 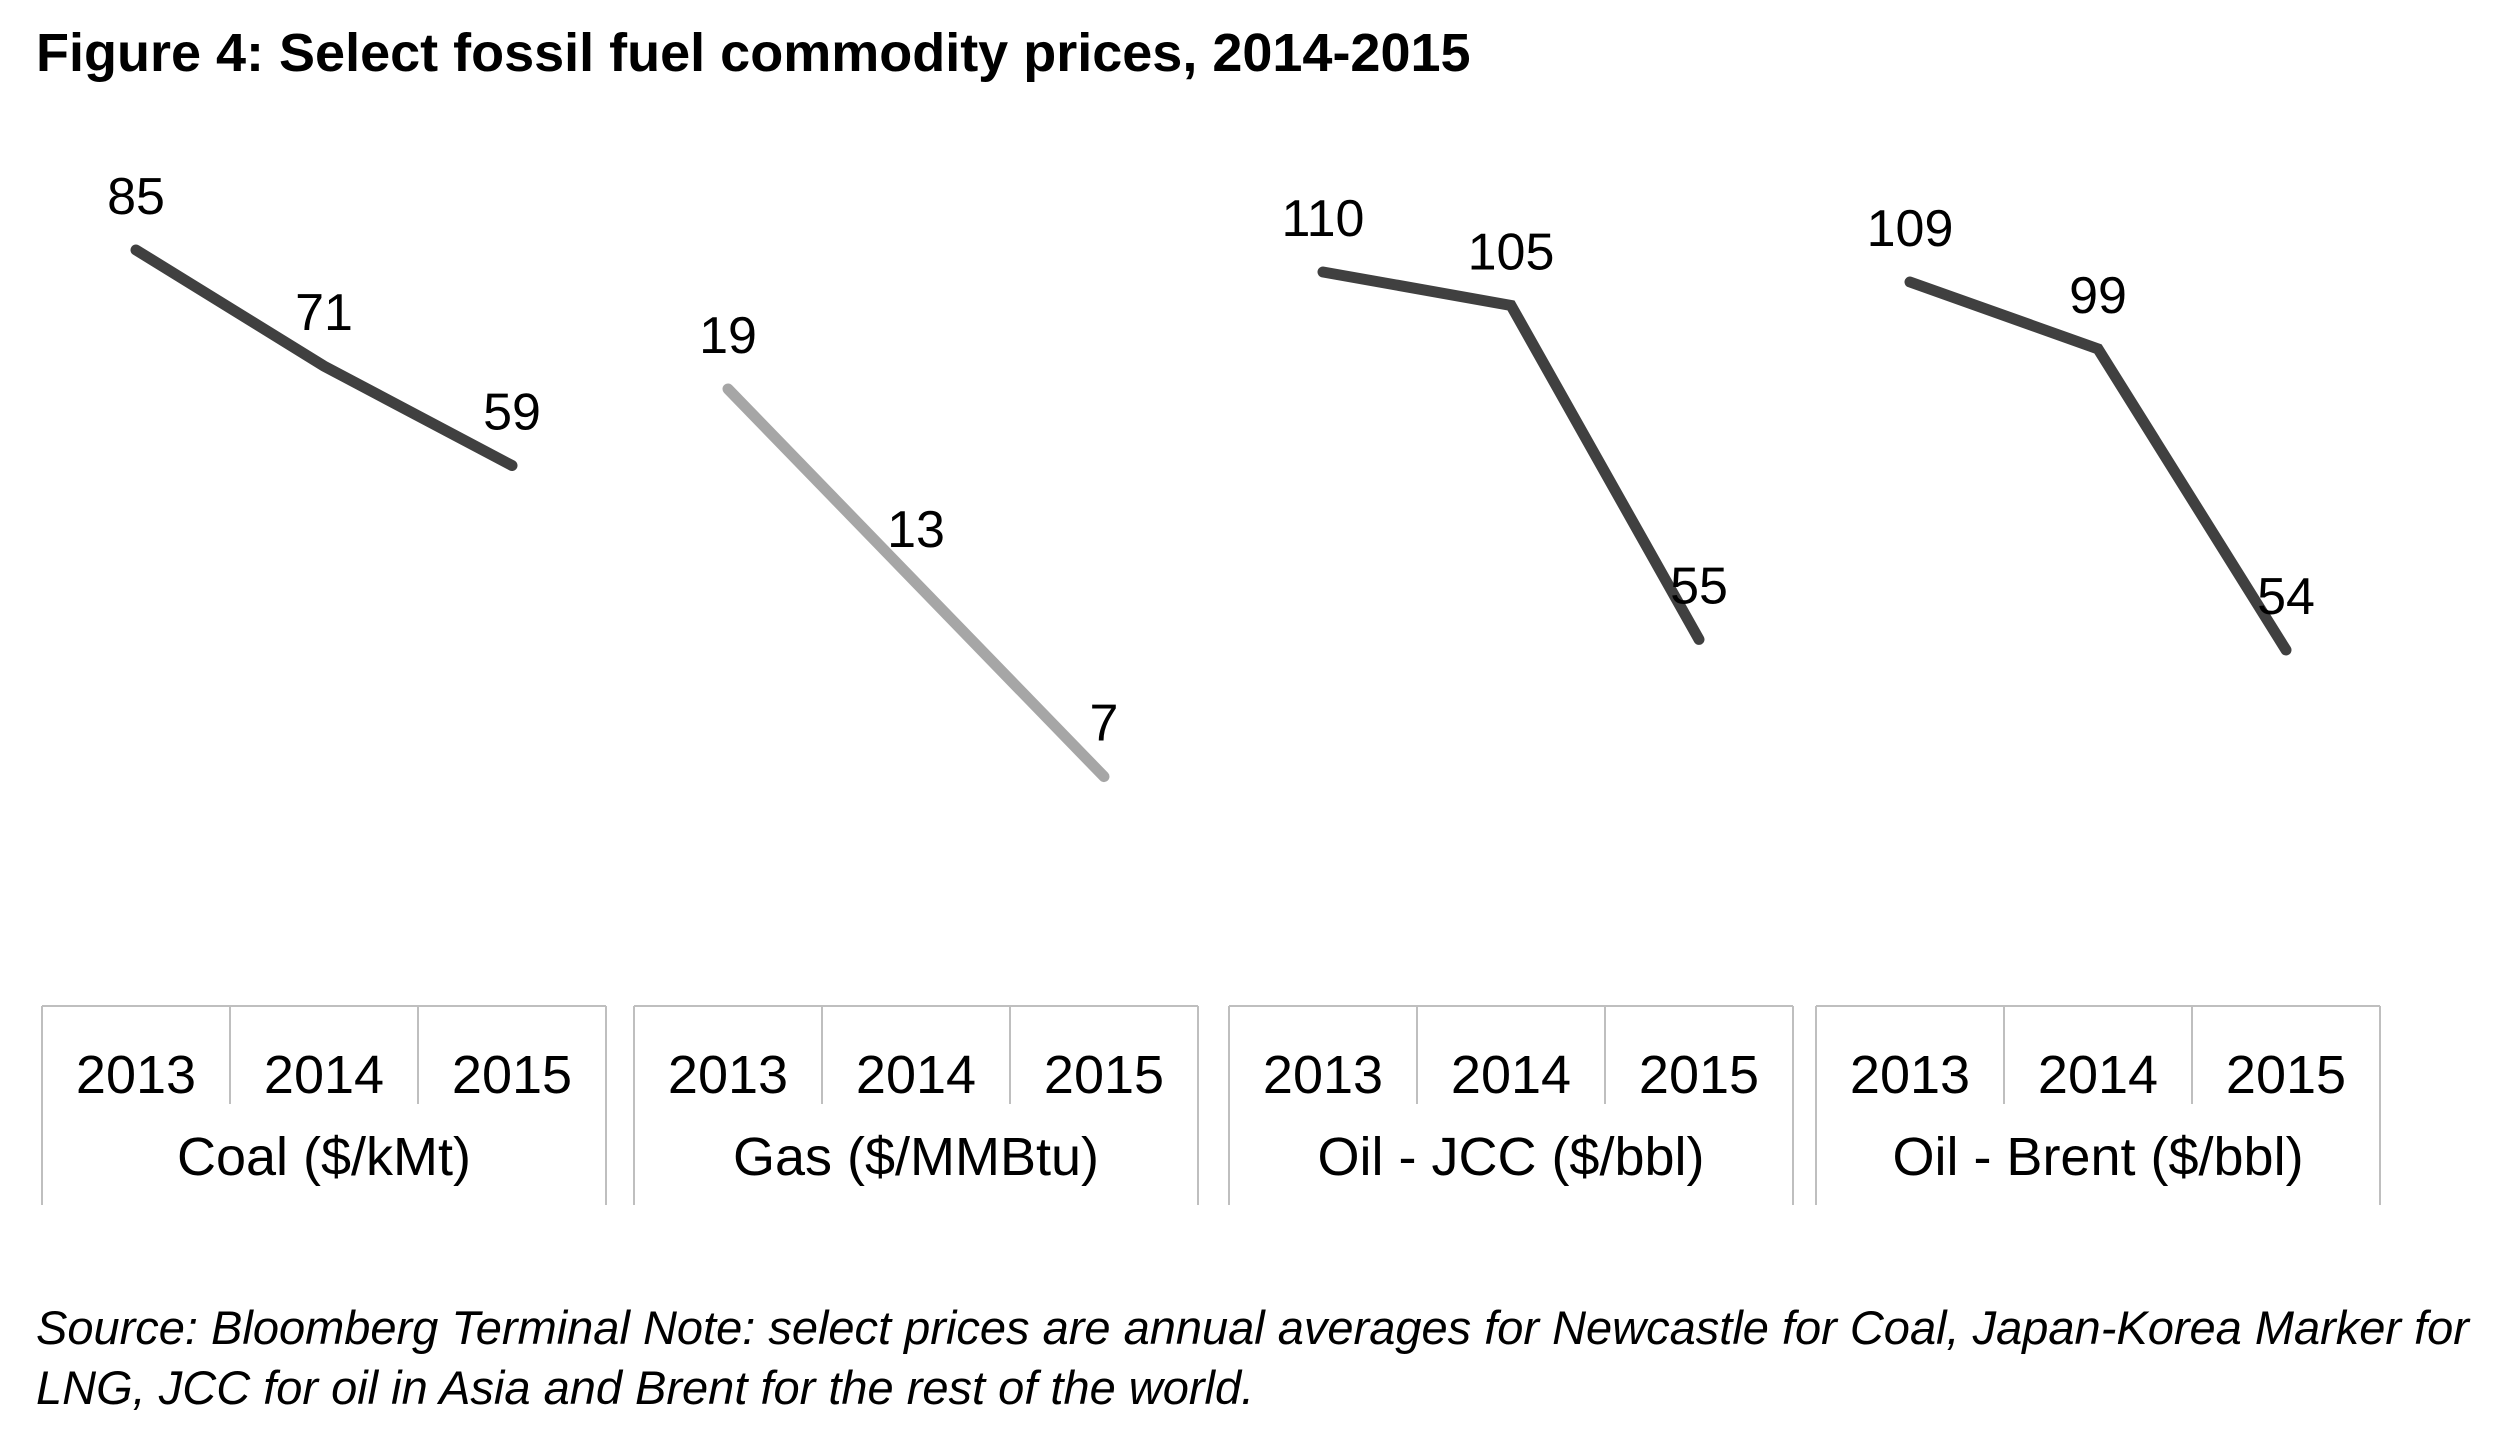 What do you see at coordinates (512, 413) in the screenshot?
I see `data-label: 59` at bounding box center [512, 413].